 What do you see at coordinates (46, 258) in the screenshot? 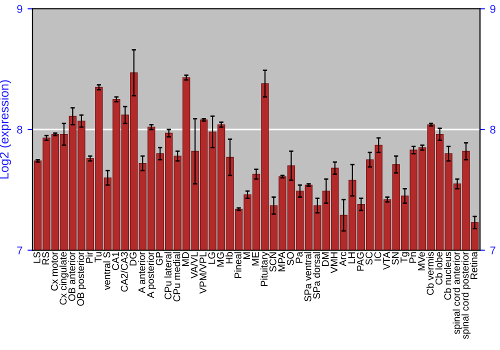
I see `x-tick-label: RS` at bounding box center [46, 258].